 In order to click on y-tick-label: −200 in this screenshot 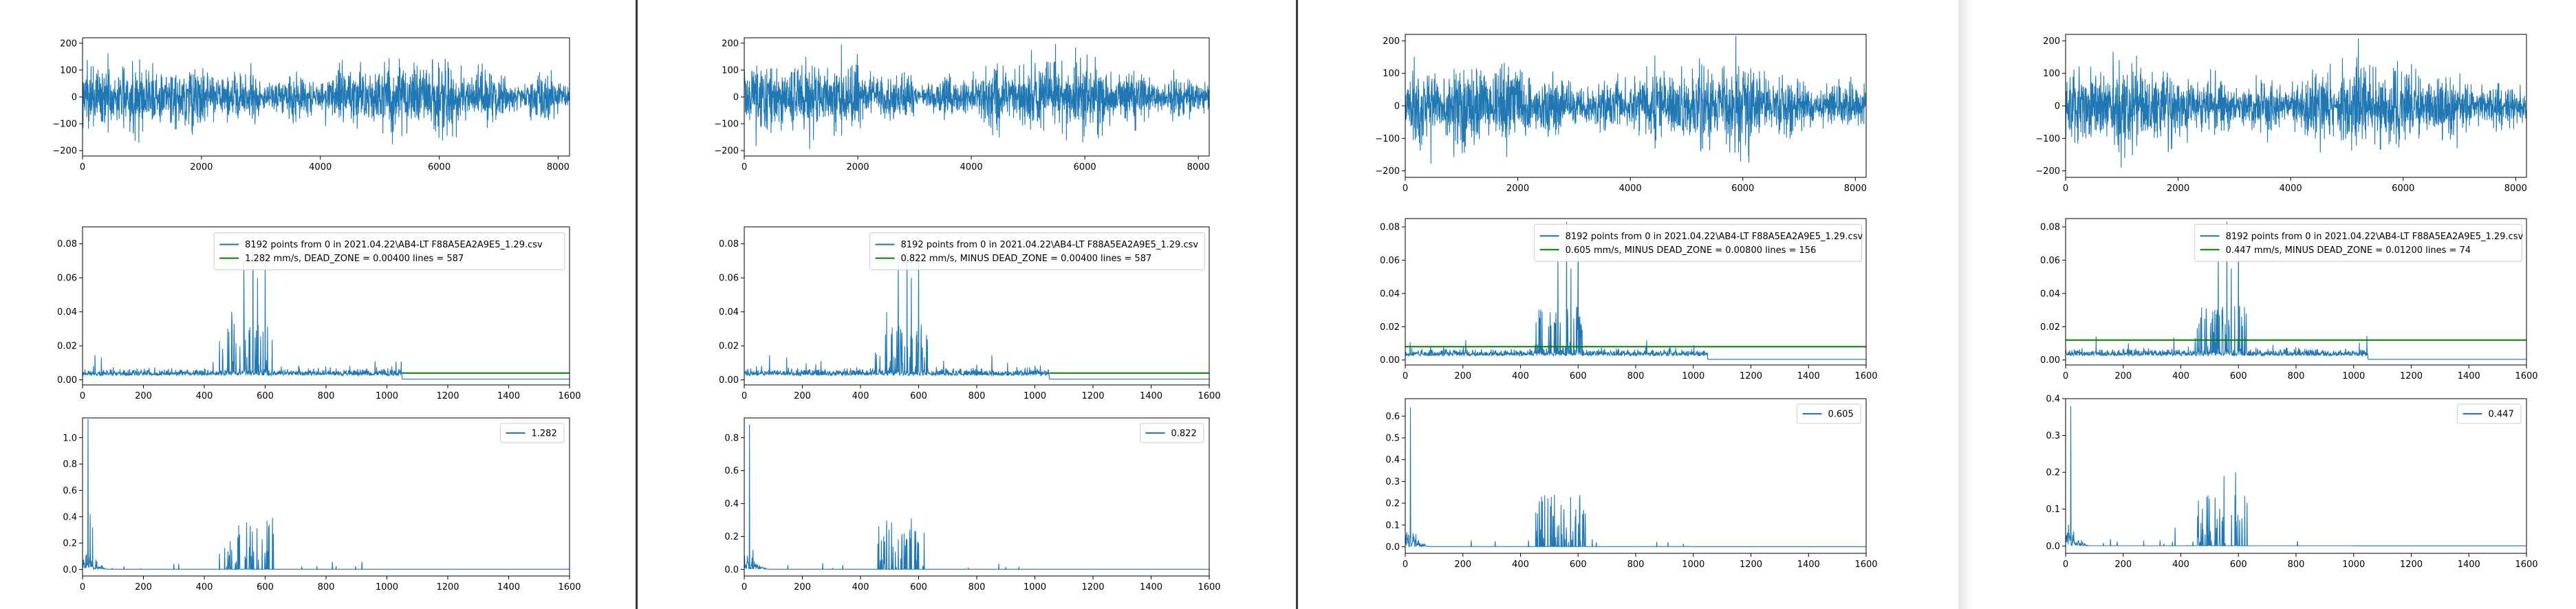, I will do `click(1387, 171)`.